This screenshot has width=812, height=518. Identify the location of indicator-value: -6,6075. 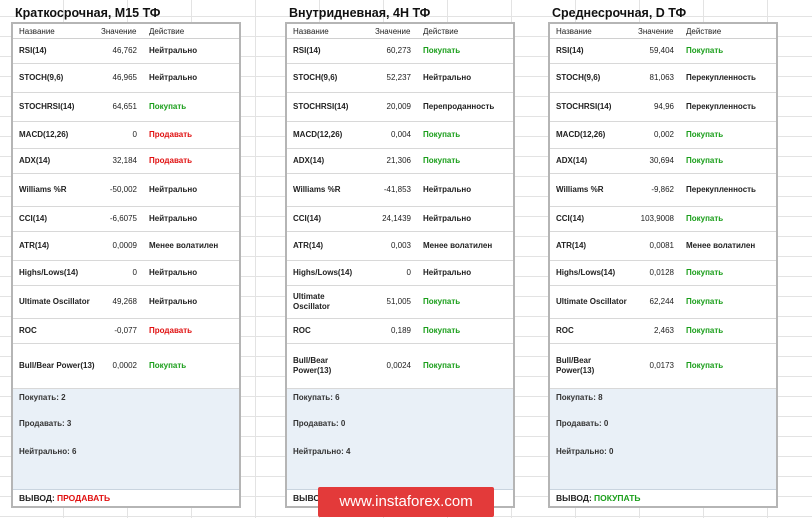
(123, 218).